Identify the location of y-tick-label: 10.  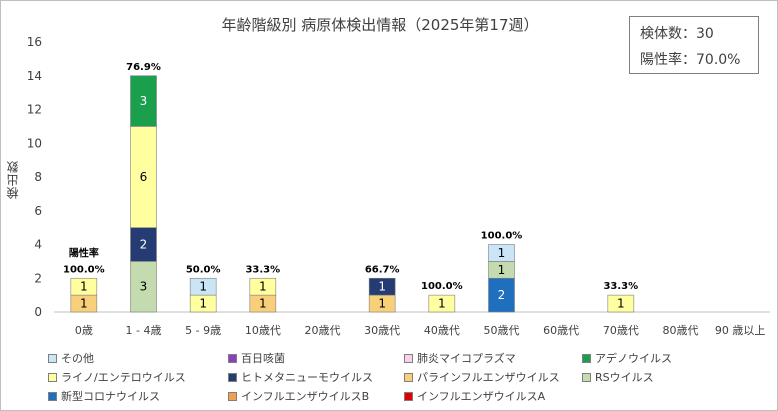
(34, 143).